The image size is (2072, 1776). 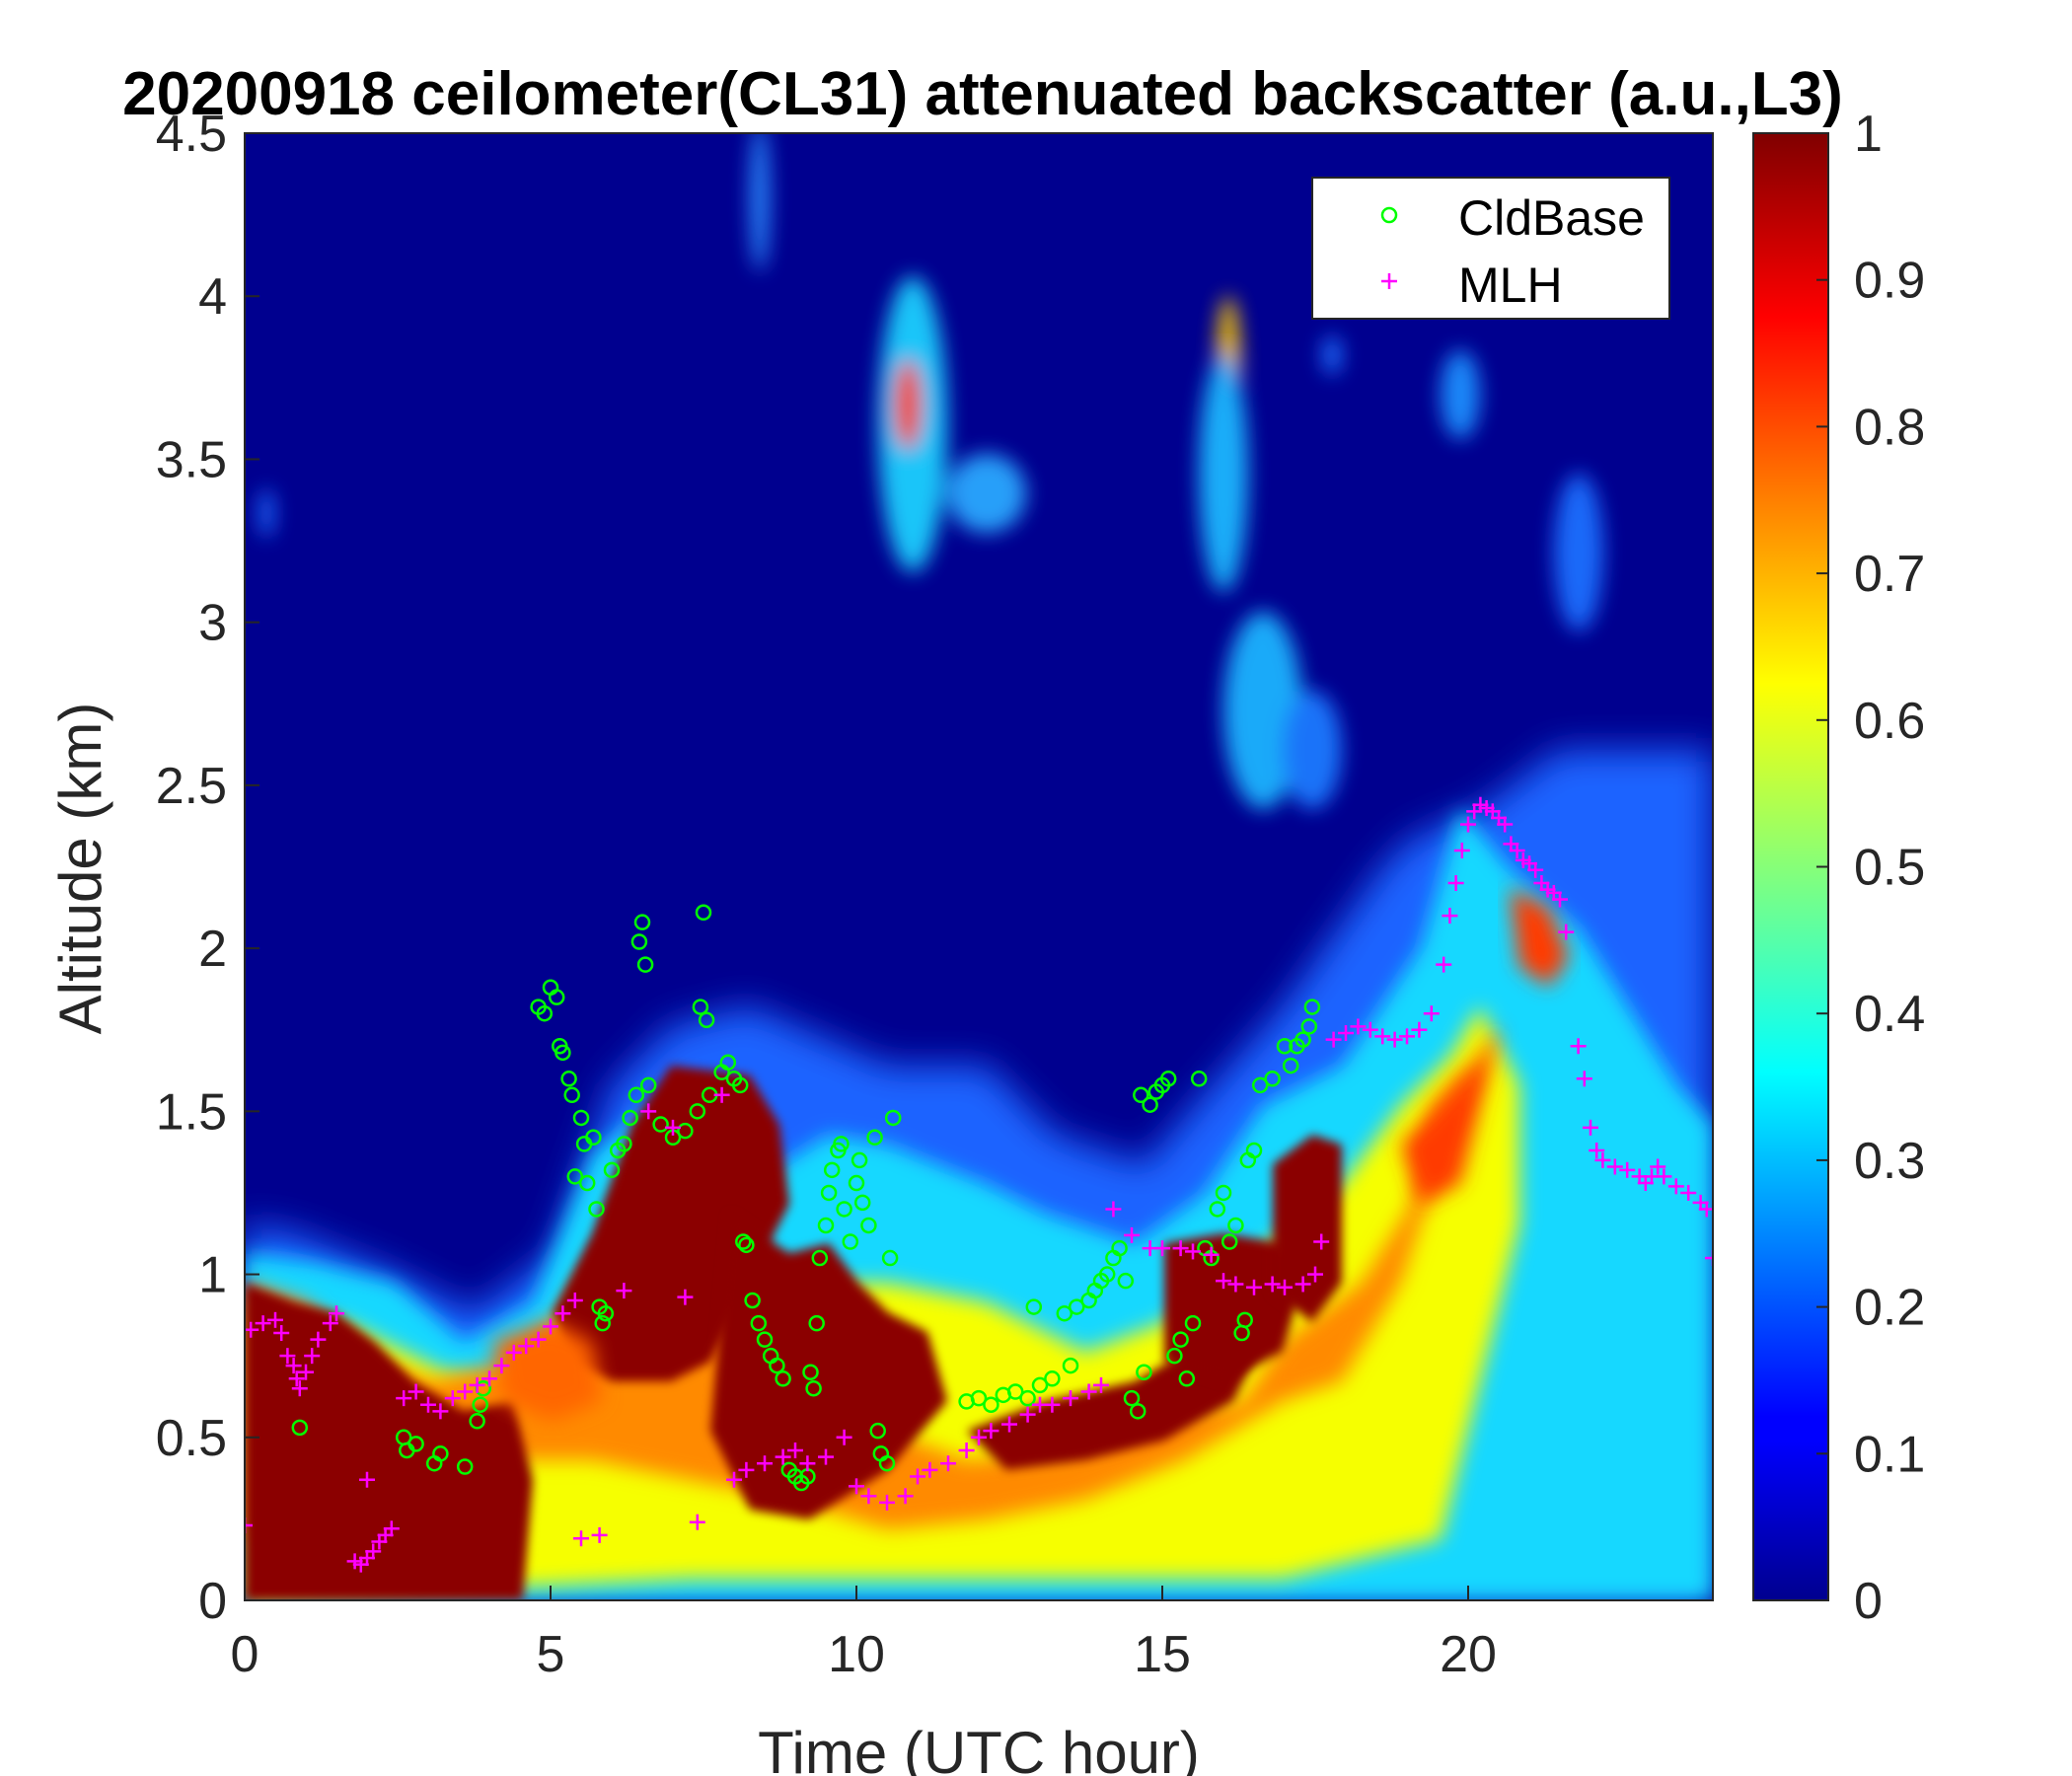 What do you see at coordinates (1890, 1454) in the screenshot?
I see `colorbar-tick-label: 0.1` at bounding box center [1890, 1454].